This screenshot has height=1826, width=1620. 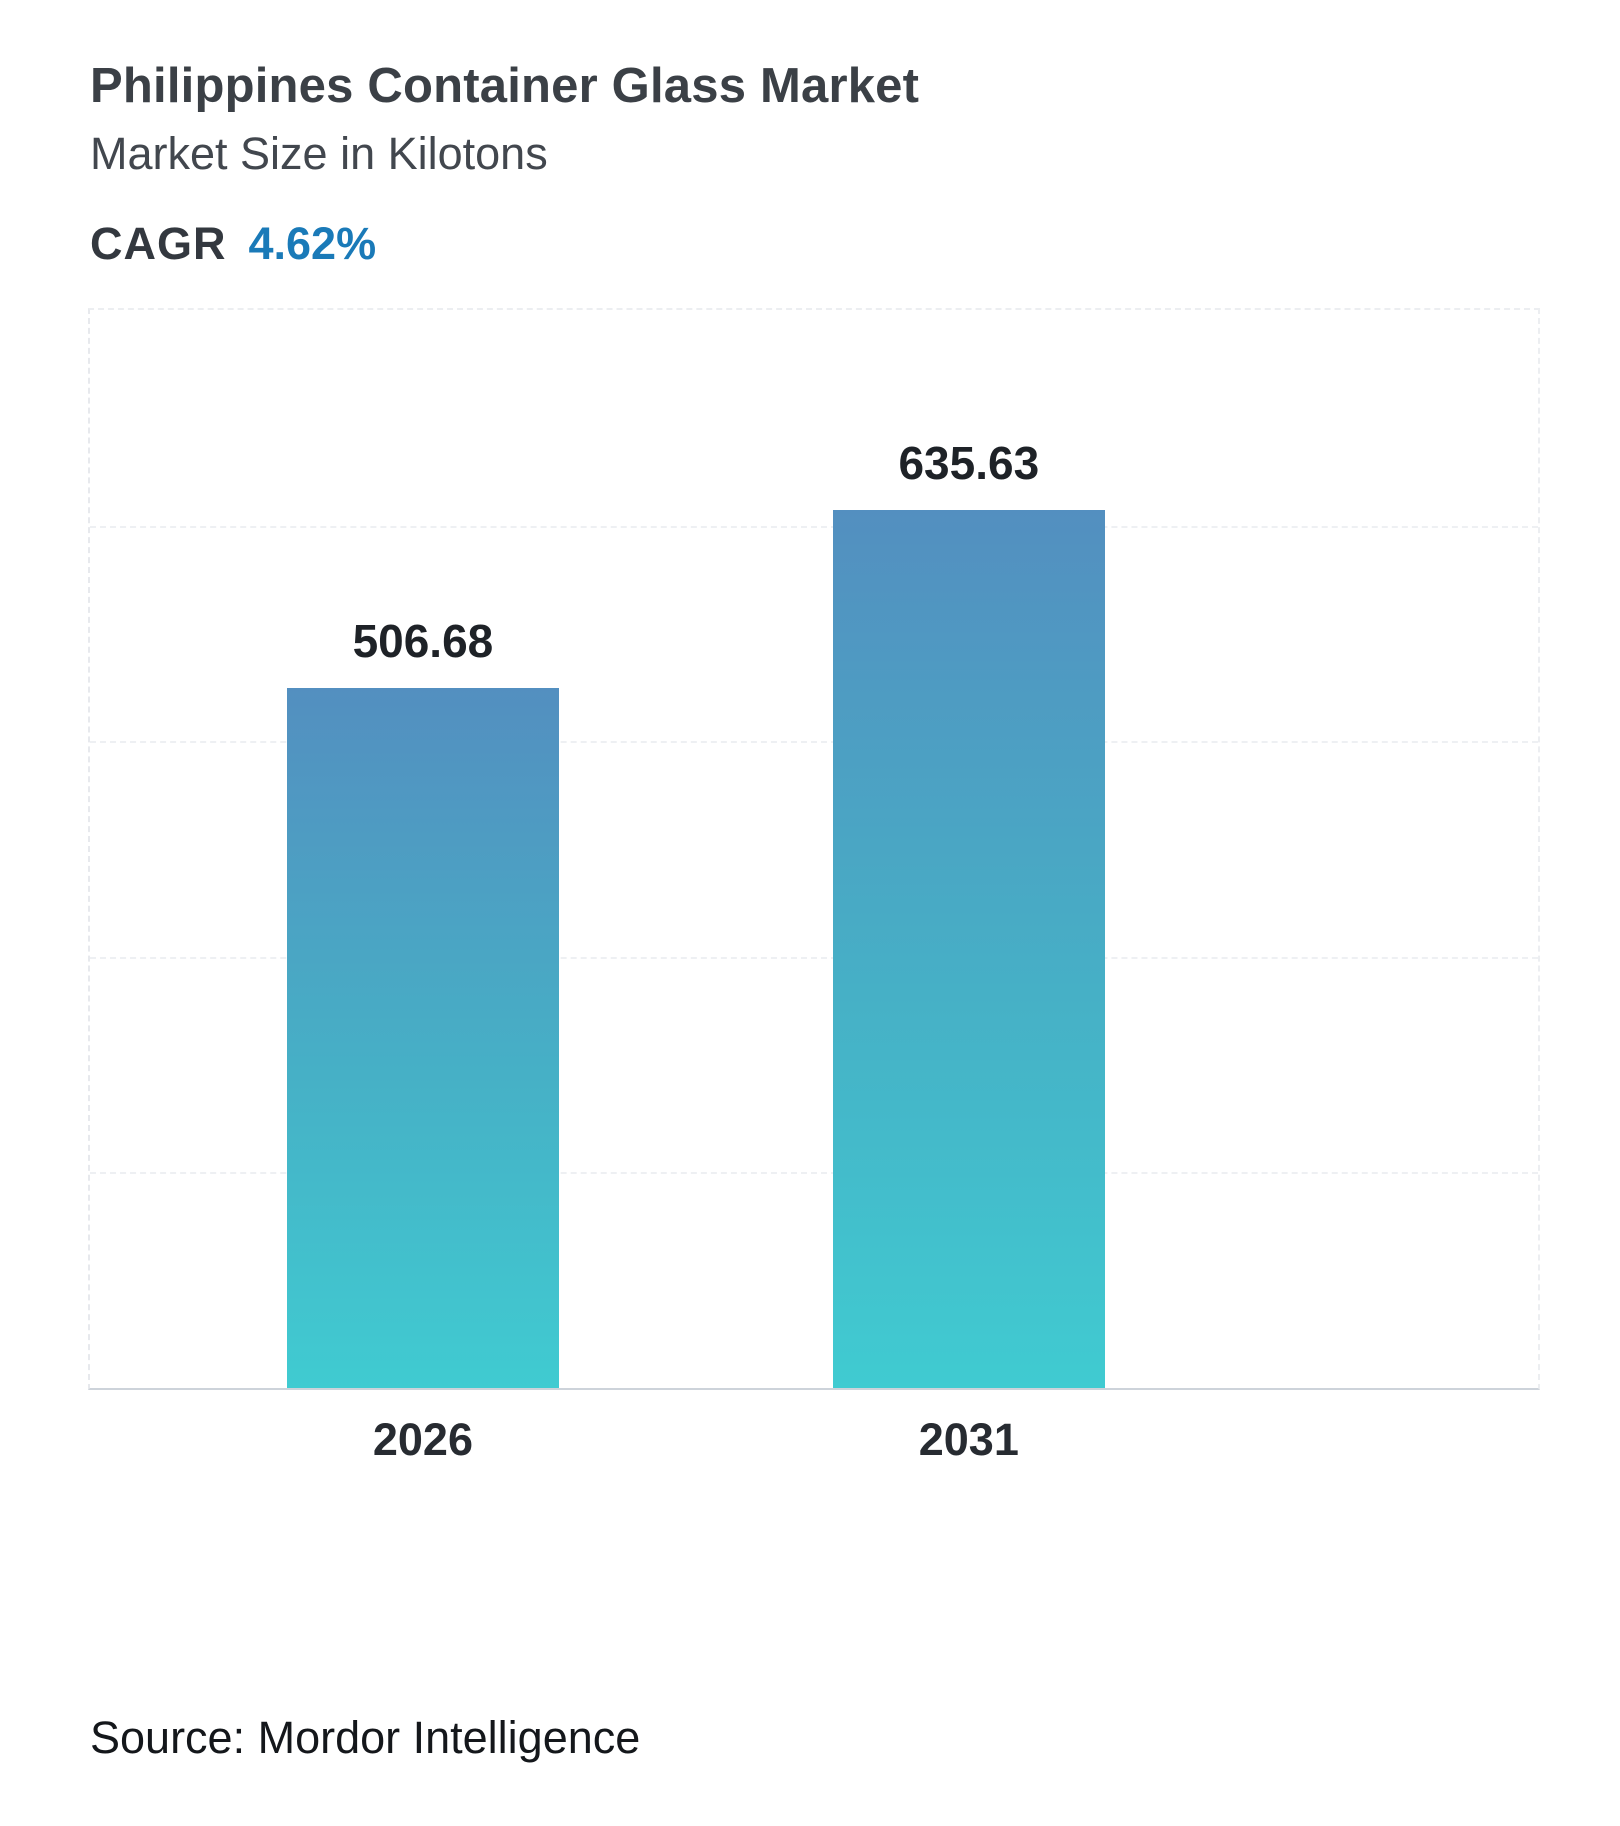 I want to click on bar-group-2031: 635.63 2031, so click(x=968, y=887).